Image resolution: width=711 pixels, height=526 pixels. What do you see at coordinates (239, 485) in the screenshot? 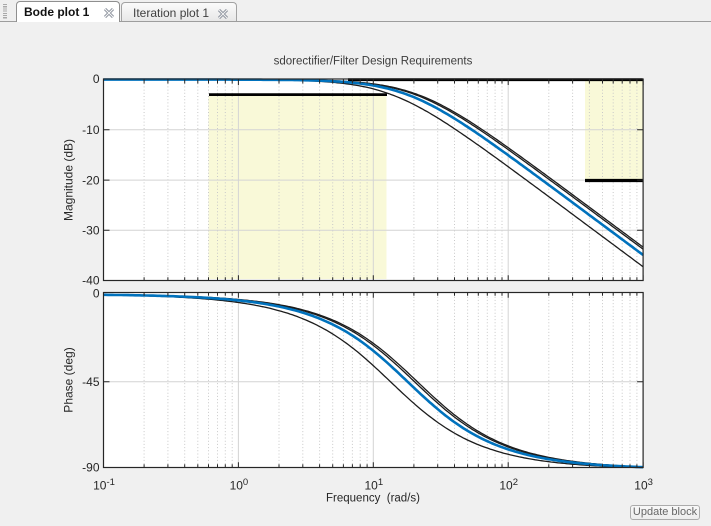
I see `svg-text: 10⁰` at bounding box center [239, 485].